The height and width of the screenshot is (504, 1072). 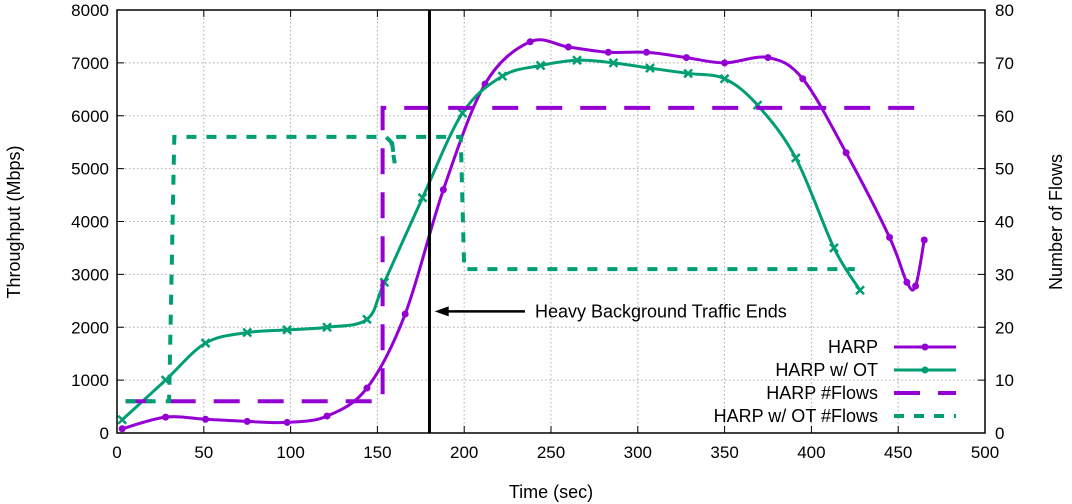 I want to click on y2-tick-label: 10, so click(x=1004, y=380).